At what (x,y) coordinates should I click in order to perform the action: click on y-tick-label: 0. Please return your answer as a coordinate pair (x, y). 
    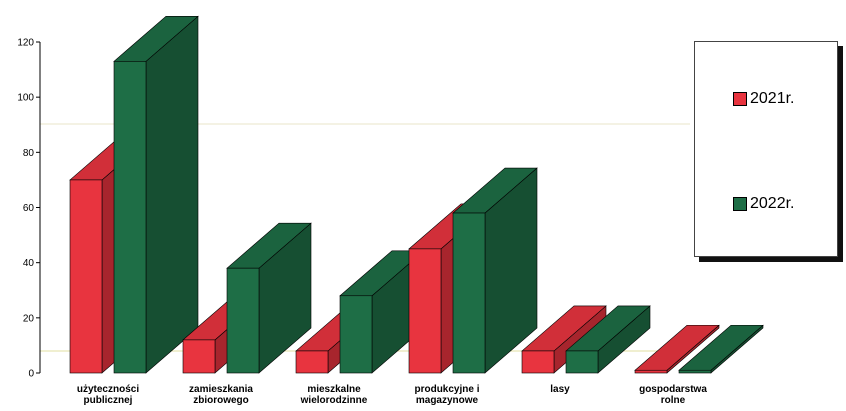
    Looking at the image, I should click on (31, 374).